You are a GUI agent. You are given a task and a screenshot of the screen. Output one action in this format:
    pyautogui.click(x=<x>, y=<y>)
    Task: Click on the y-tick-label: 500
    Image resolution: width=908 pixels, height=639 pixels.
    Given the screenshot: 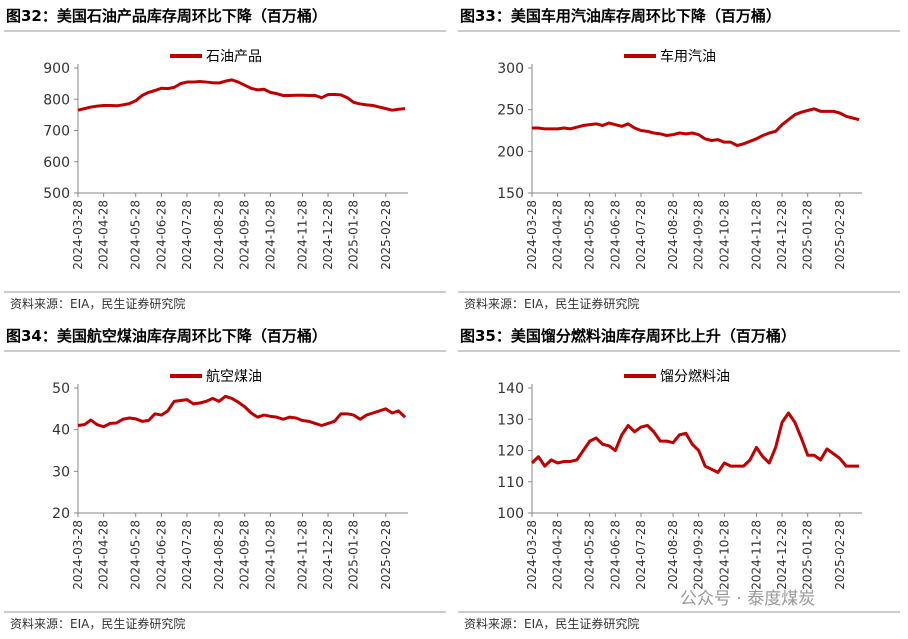 What is the action you would take?
    pyautogui.click(x=56, y=194)
    